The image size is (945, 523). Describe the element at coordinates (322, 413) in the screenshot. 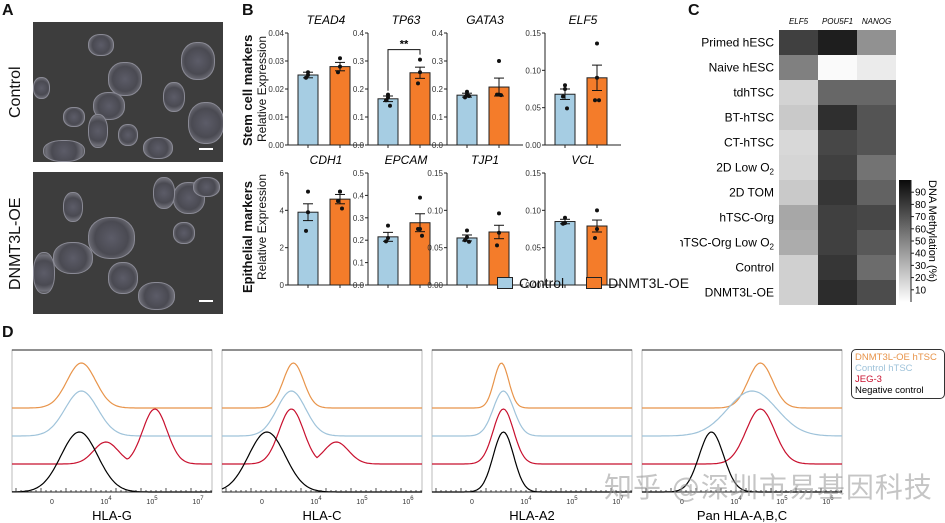

I see `flow-series-control-htsc` at that location.